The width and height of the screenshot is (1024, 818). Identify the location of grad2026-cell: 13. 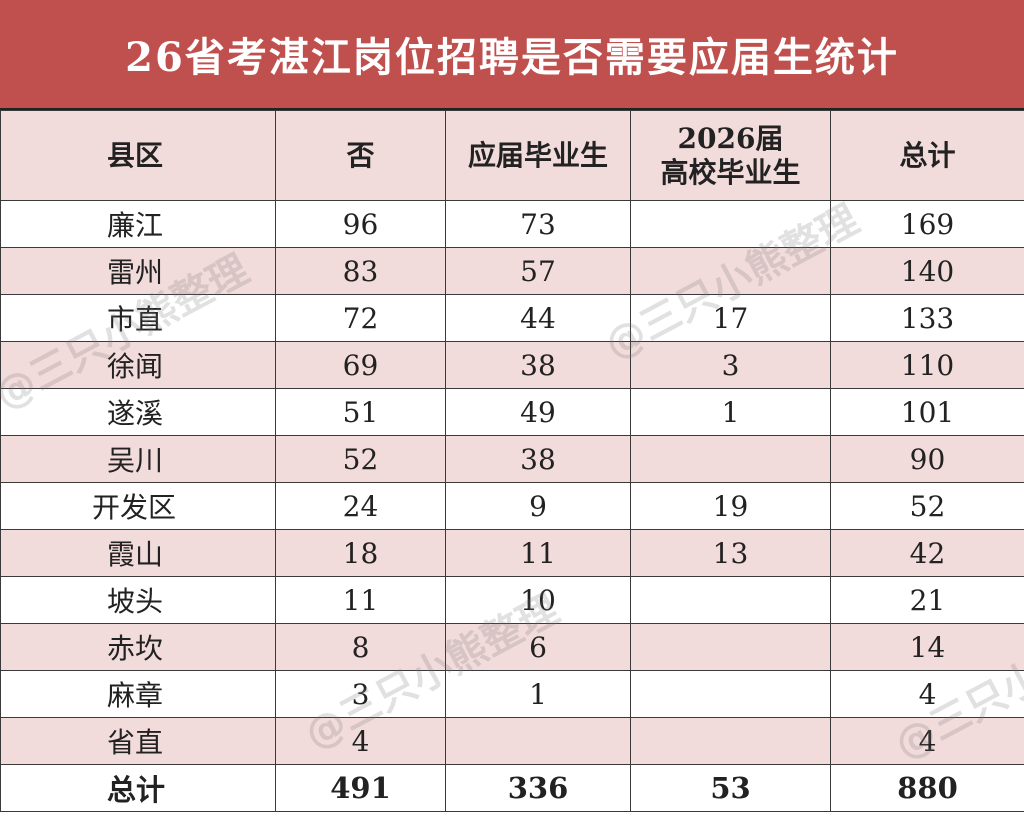
(730, 553).